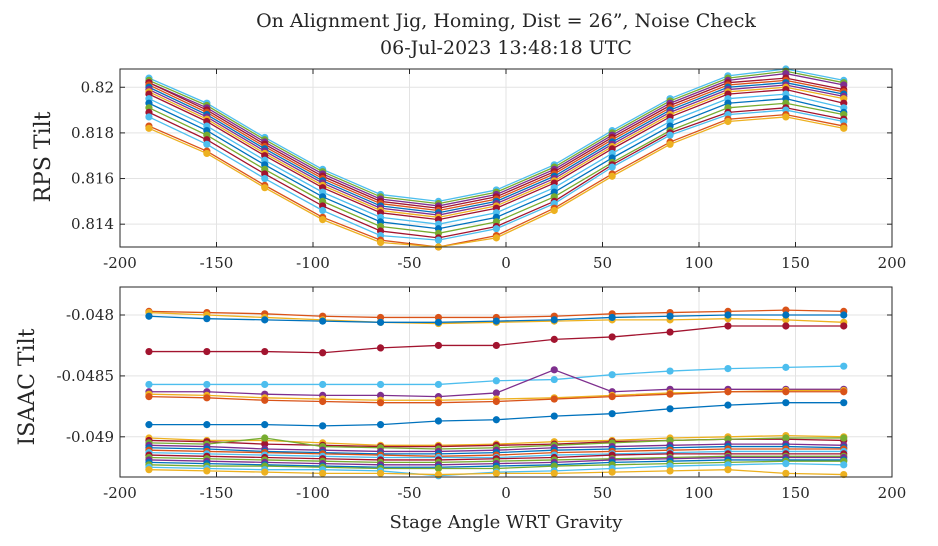 The image size is (938, 546). What do you see at coordinates (313, 263) in the screenshot?
I see `rps-x-tick-label: -100` at bounding box center [313, 263].